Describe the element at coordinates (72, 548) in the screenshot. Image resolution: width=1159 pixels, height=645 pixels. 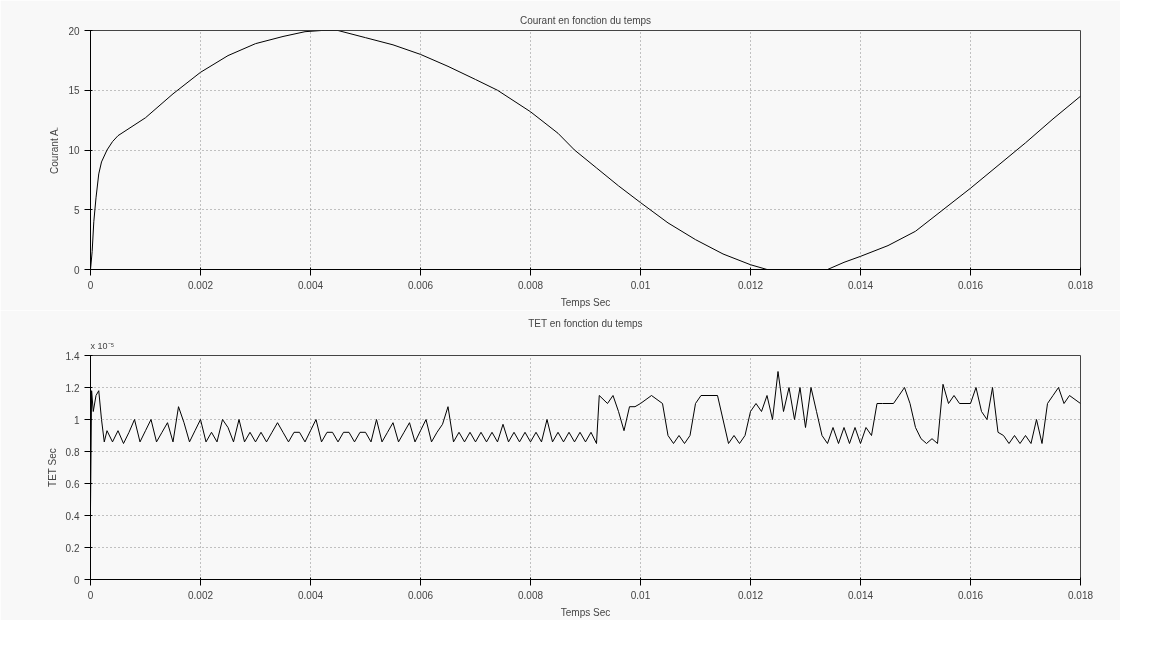
I see `y-tick-label: 0.2` at that location.